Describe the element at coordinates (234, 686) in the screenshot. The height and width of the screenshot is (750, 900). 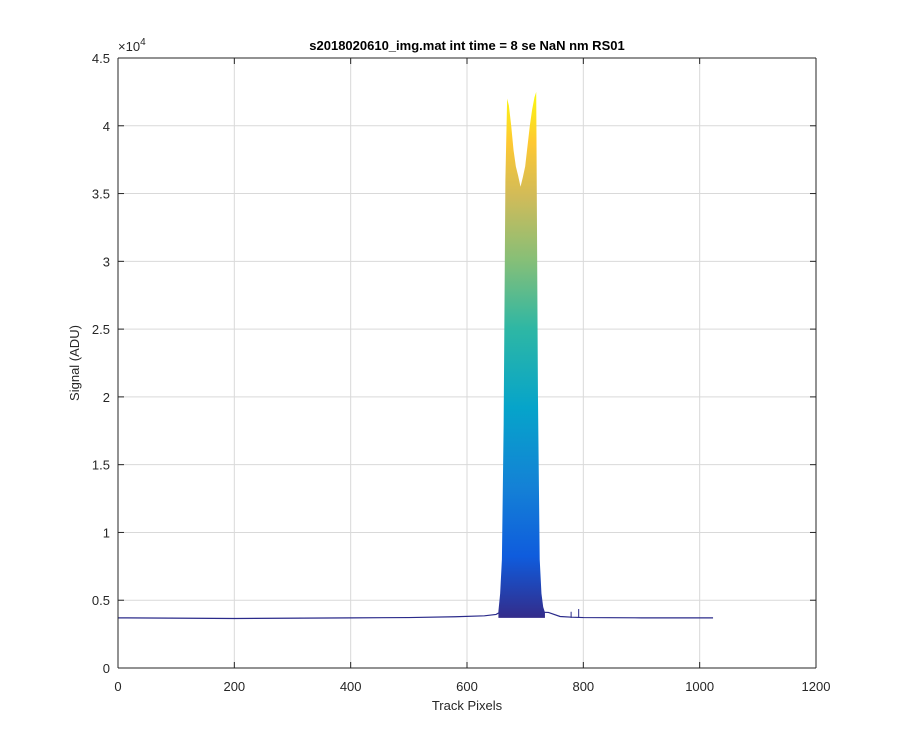
I see `x-tick-label-1: 200` at that location.